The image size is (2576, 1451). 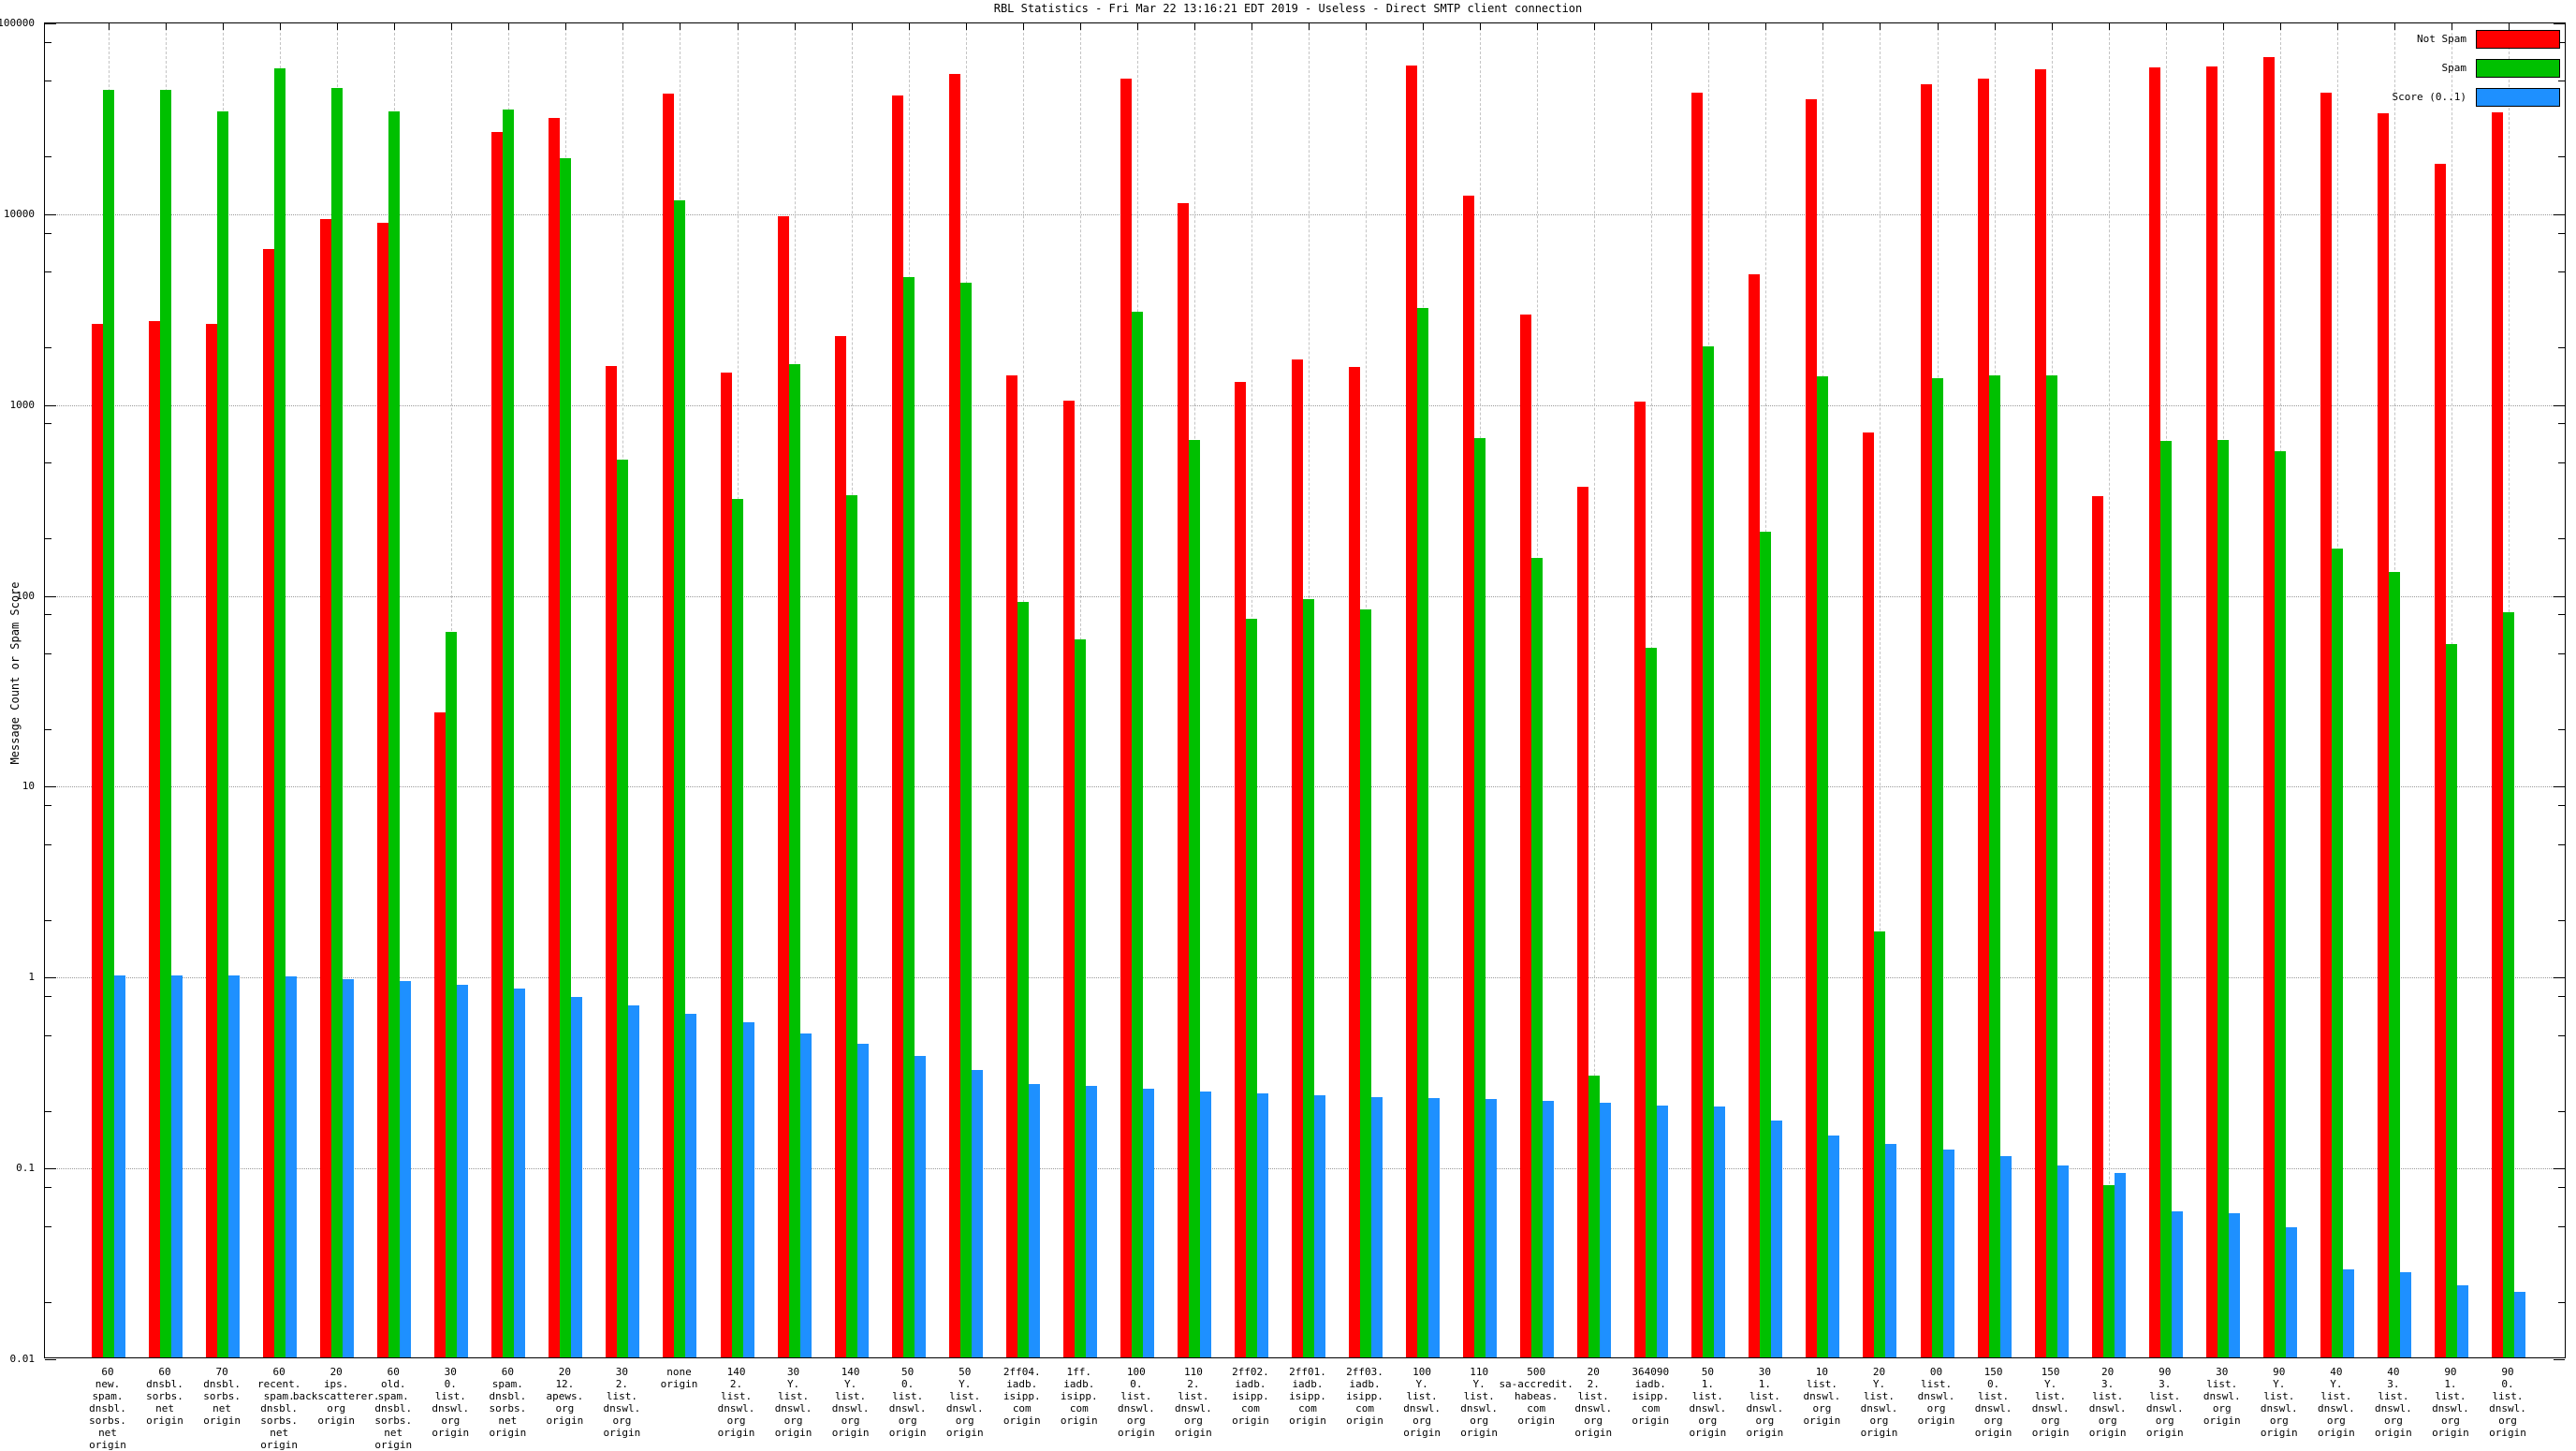 What do you see at coordinates (1536, 1396) in the screenshot?
I see `x-tick-label: 500 sa-accredit. habeas. com origin` at bounding box center [1536, 1396].